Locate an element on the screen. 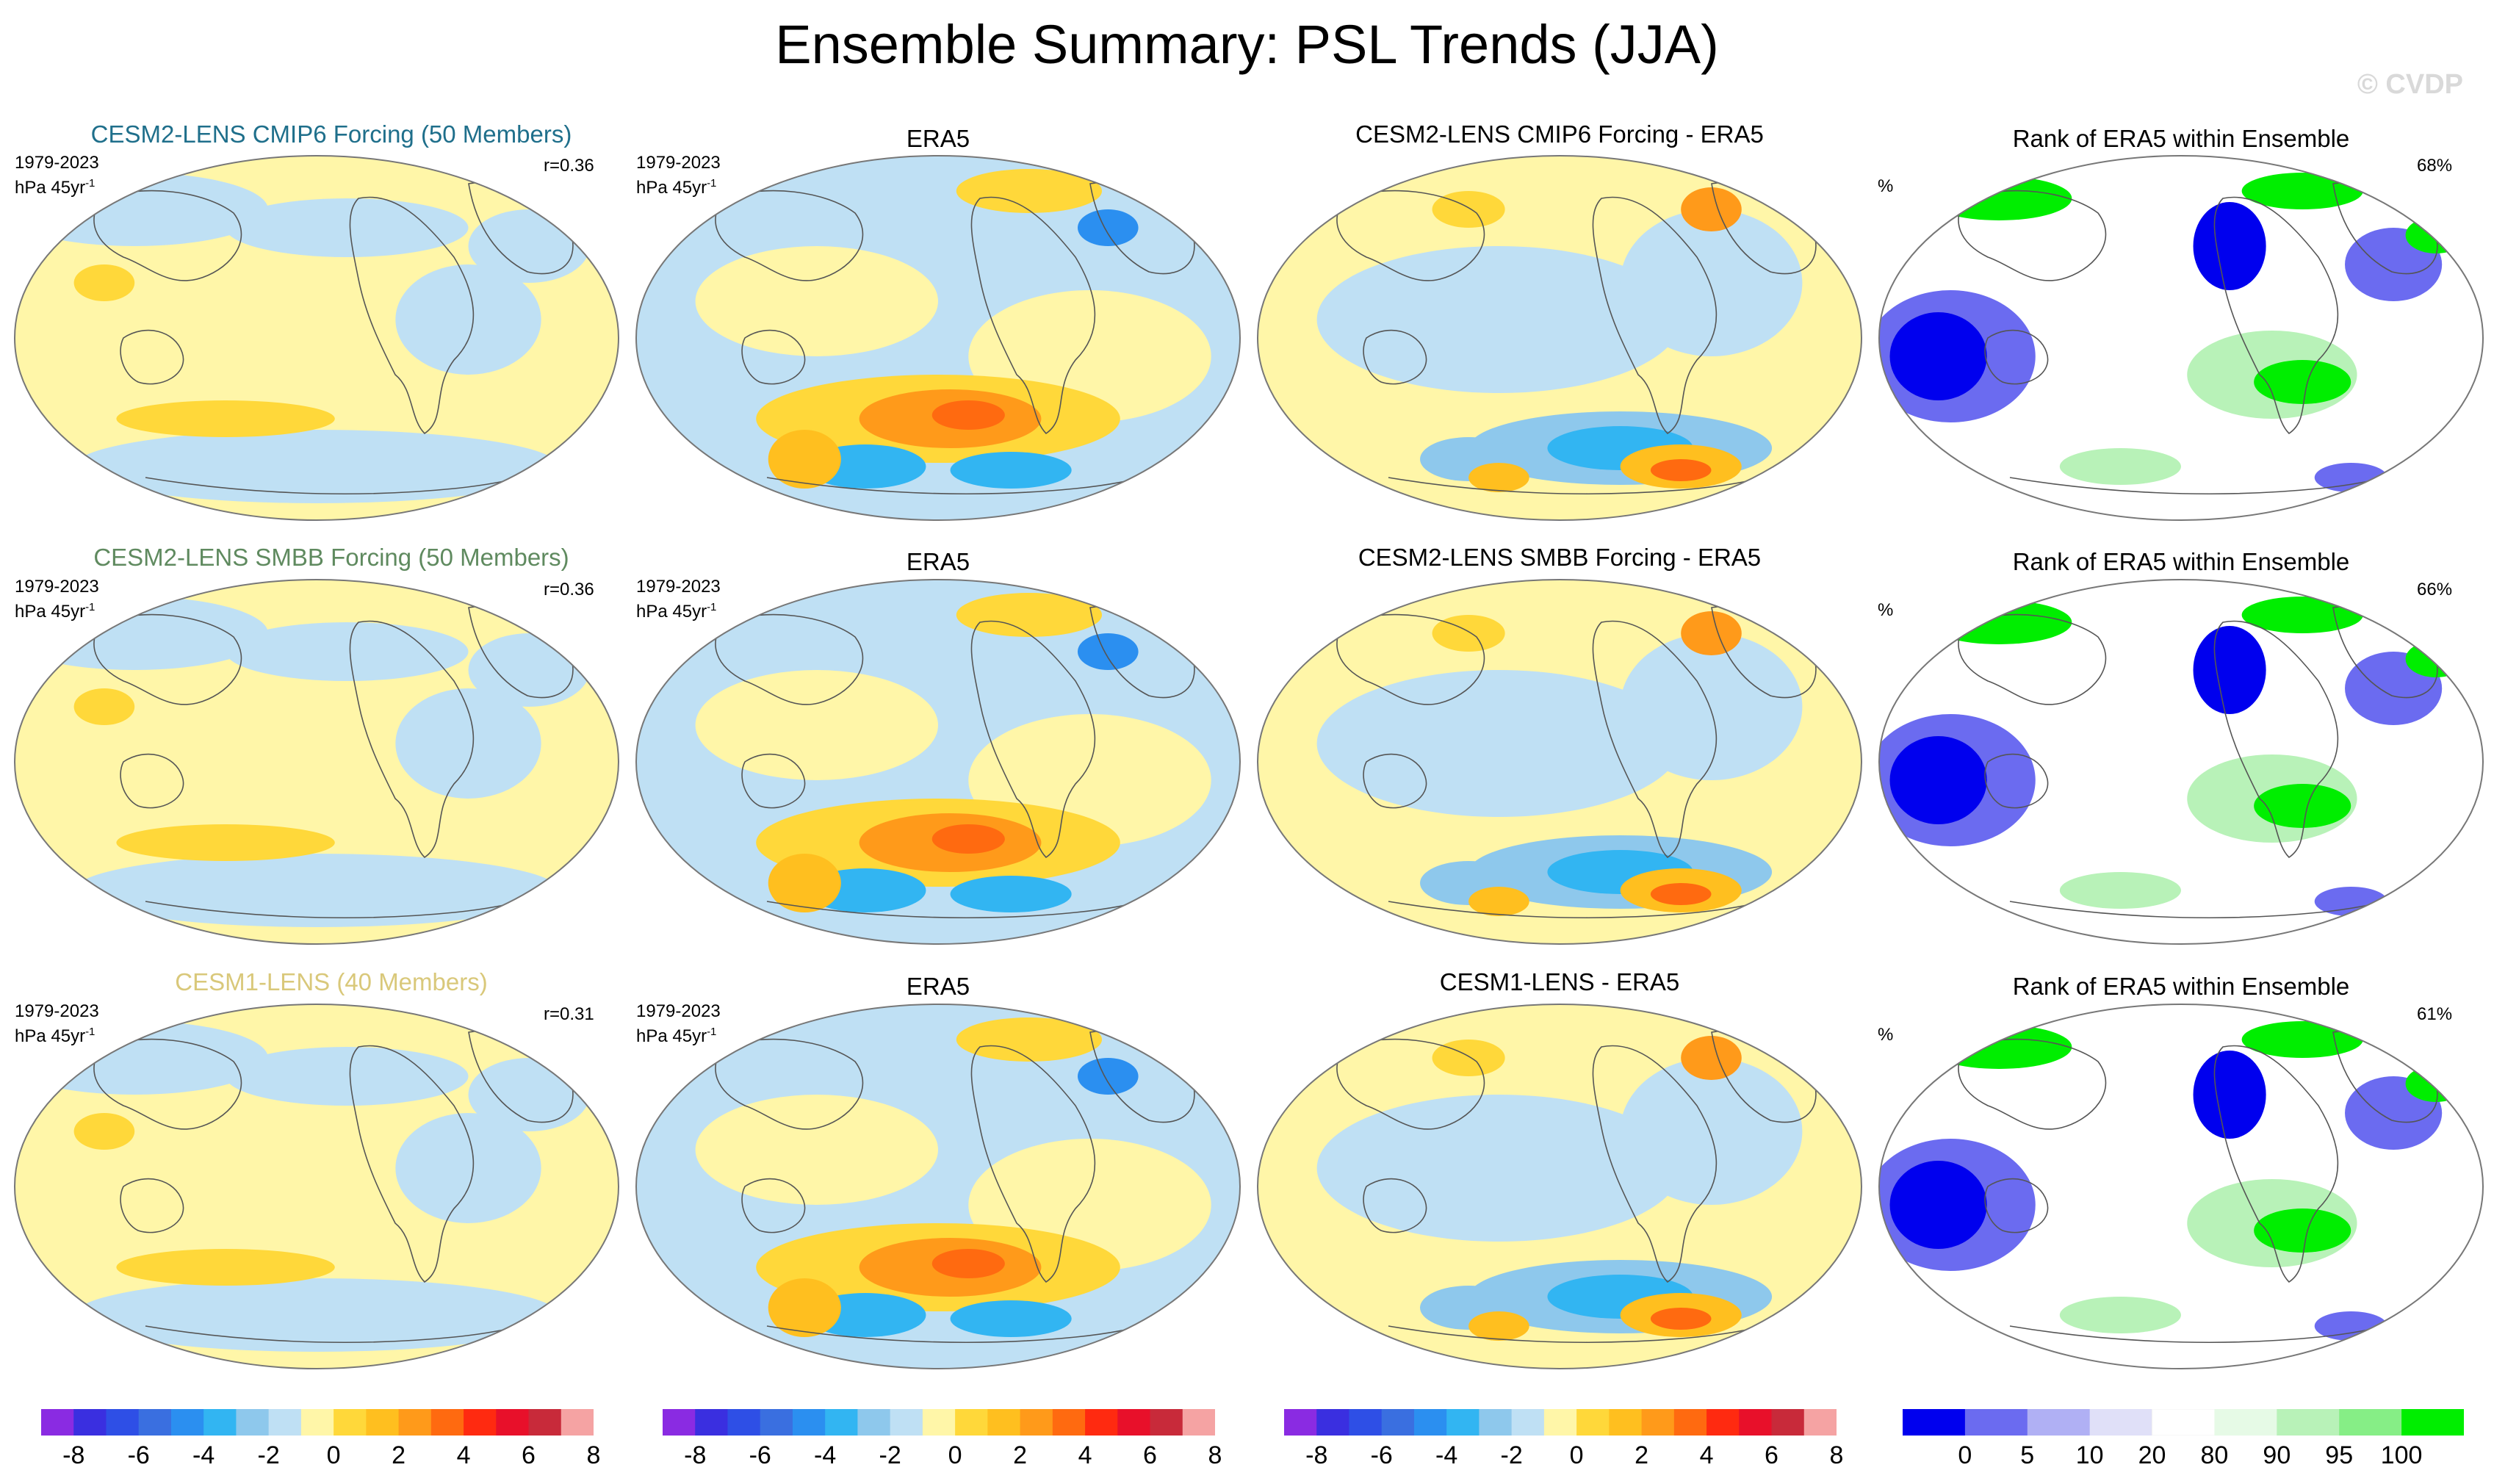 The height and width of the screenshot is (1484, 2494). rank-percent: 61% is located at coordinates (2435, 1014).